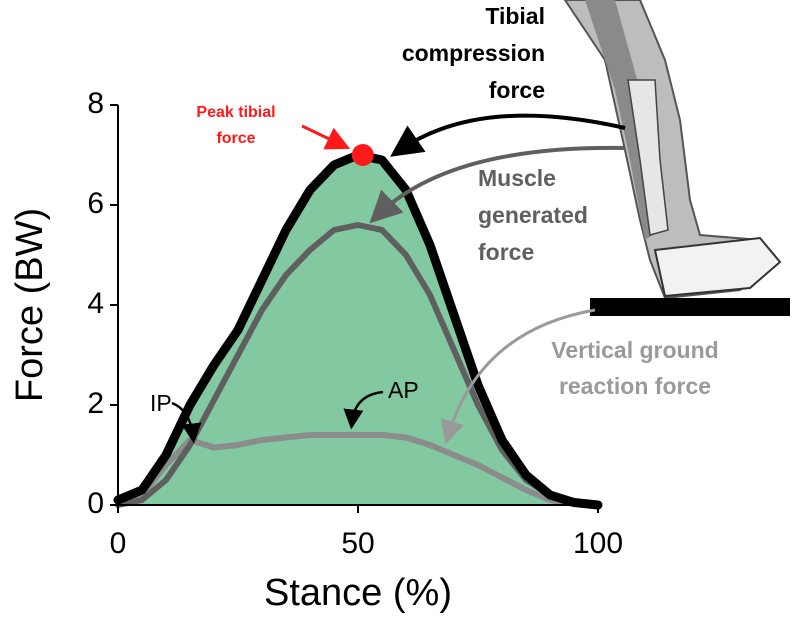 This screenshot has height=623, width=793. Describe the element at coordinates (598, 543) in the screenshot. I see `x-tick-label: 100` at that location.